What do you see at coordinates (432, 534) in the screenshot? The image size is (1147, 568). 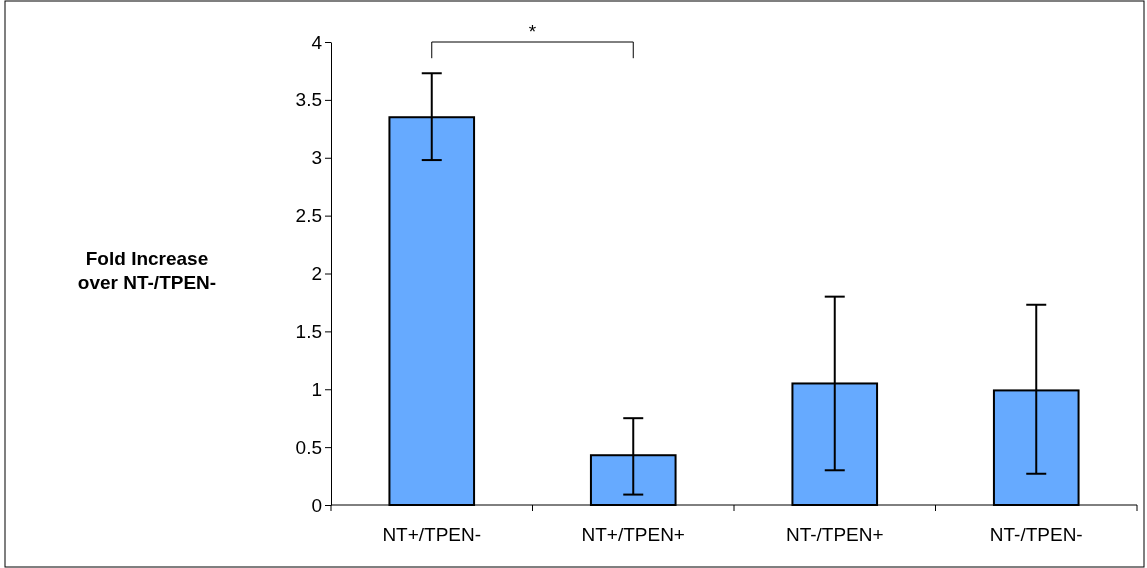 I see `x-tick-label: NT+/TPEN-` at bounding box center [432, 534].